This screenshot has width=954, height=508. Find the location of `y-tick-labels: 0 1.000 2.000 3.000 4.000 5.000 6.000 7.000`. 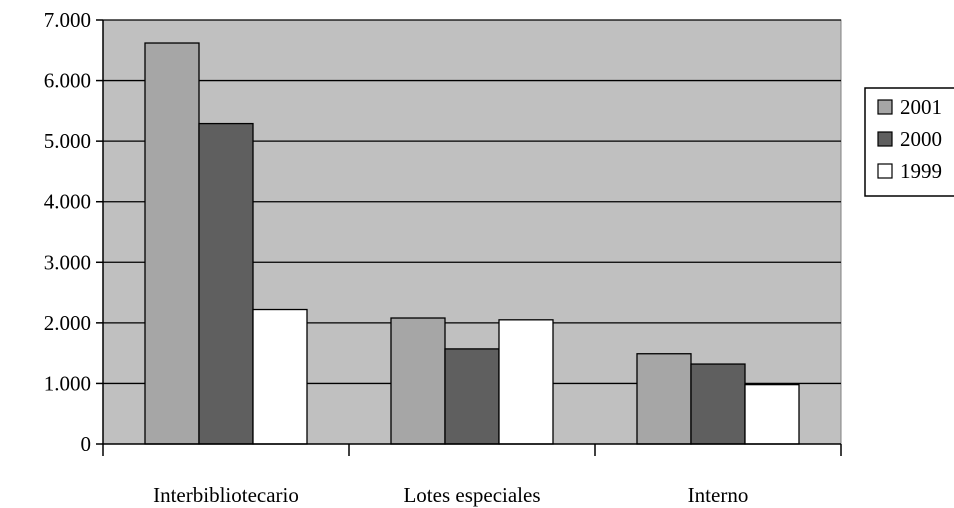

y-tick-labels: 0 1.000 2.000 3.000 4.000 5.000 6.000 7.000 is located at coordinates (67, 232).